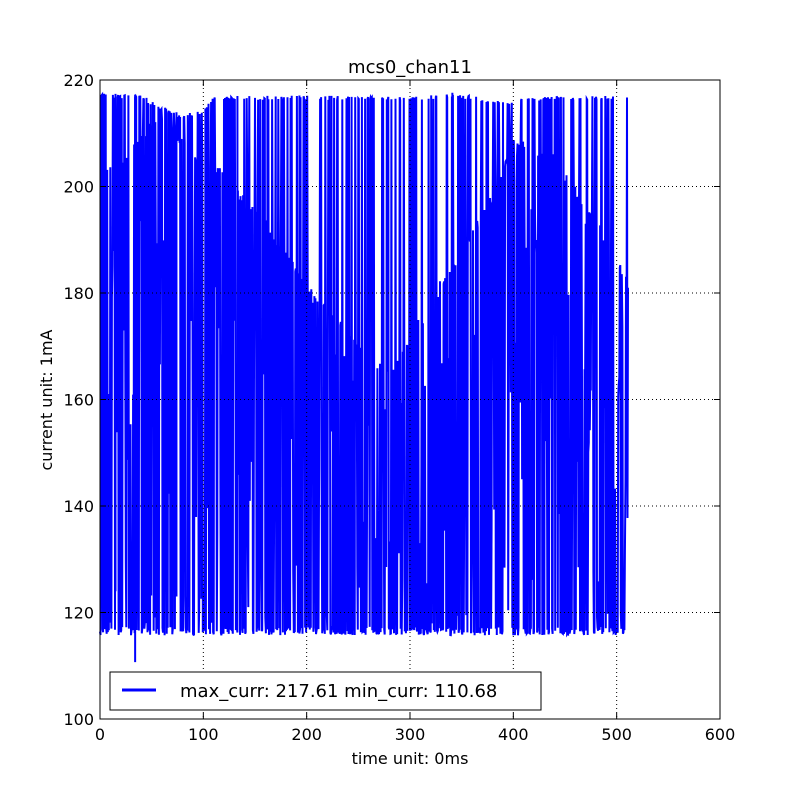  I want to click on legend: max_curr: 217.61 min_curr: 110.68, so click(325, 691).